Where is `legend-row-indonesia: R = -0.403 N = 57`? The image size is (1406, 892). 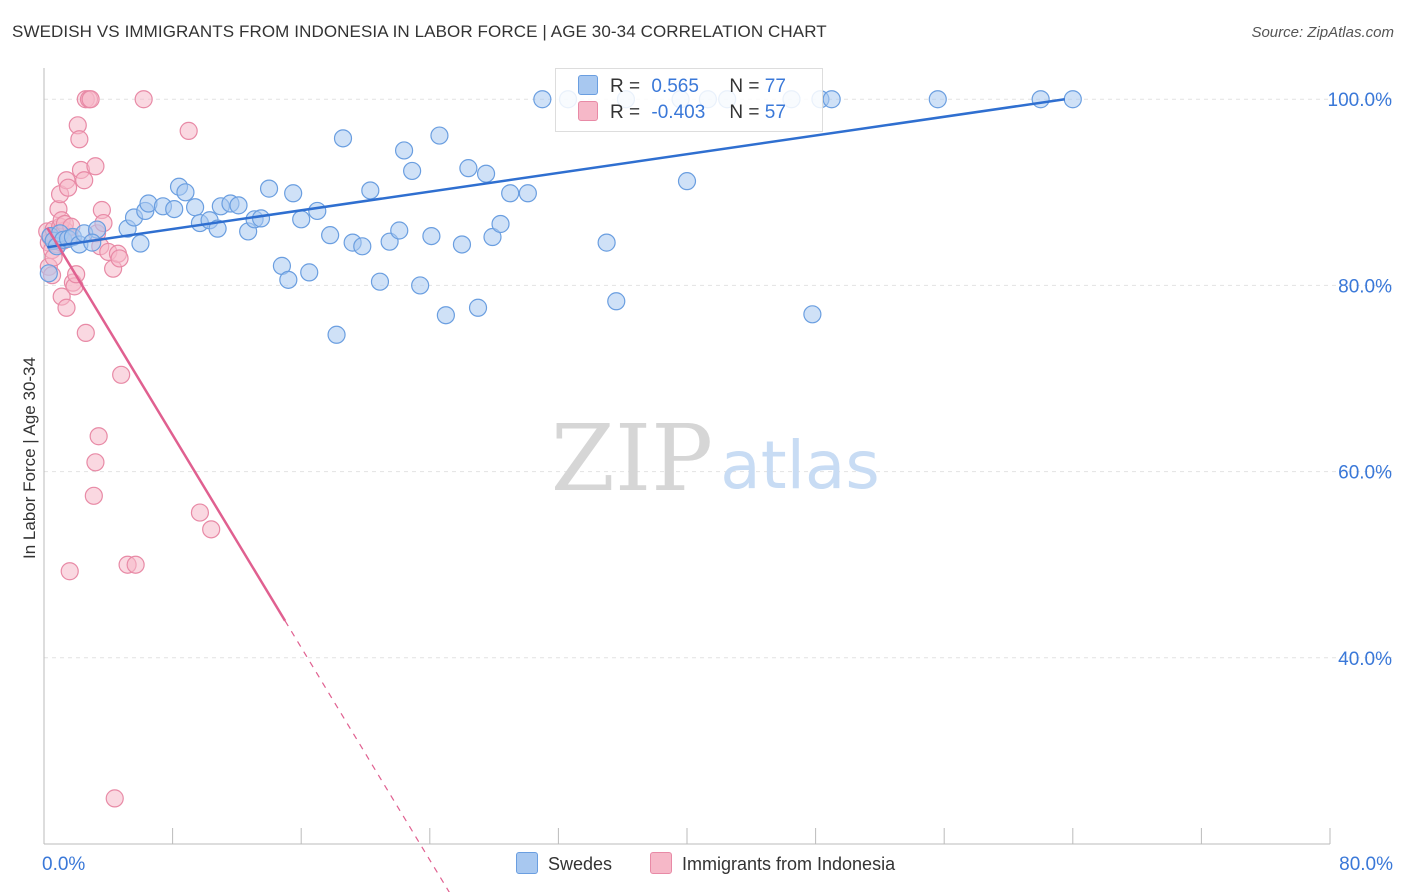
legend-row-indonesia: R = -0.403 N = 57 is located at coordinates (682, 113).